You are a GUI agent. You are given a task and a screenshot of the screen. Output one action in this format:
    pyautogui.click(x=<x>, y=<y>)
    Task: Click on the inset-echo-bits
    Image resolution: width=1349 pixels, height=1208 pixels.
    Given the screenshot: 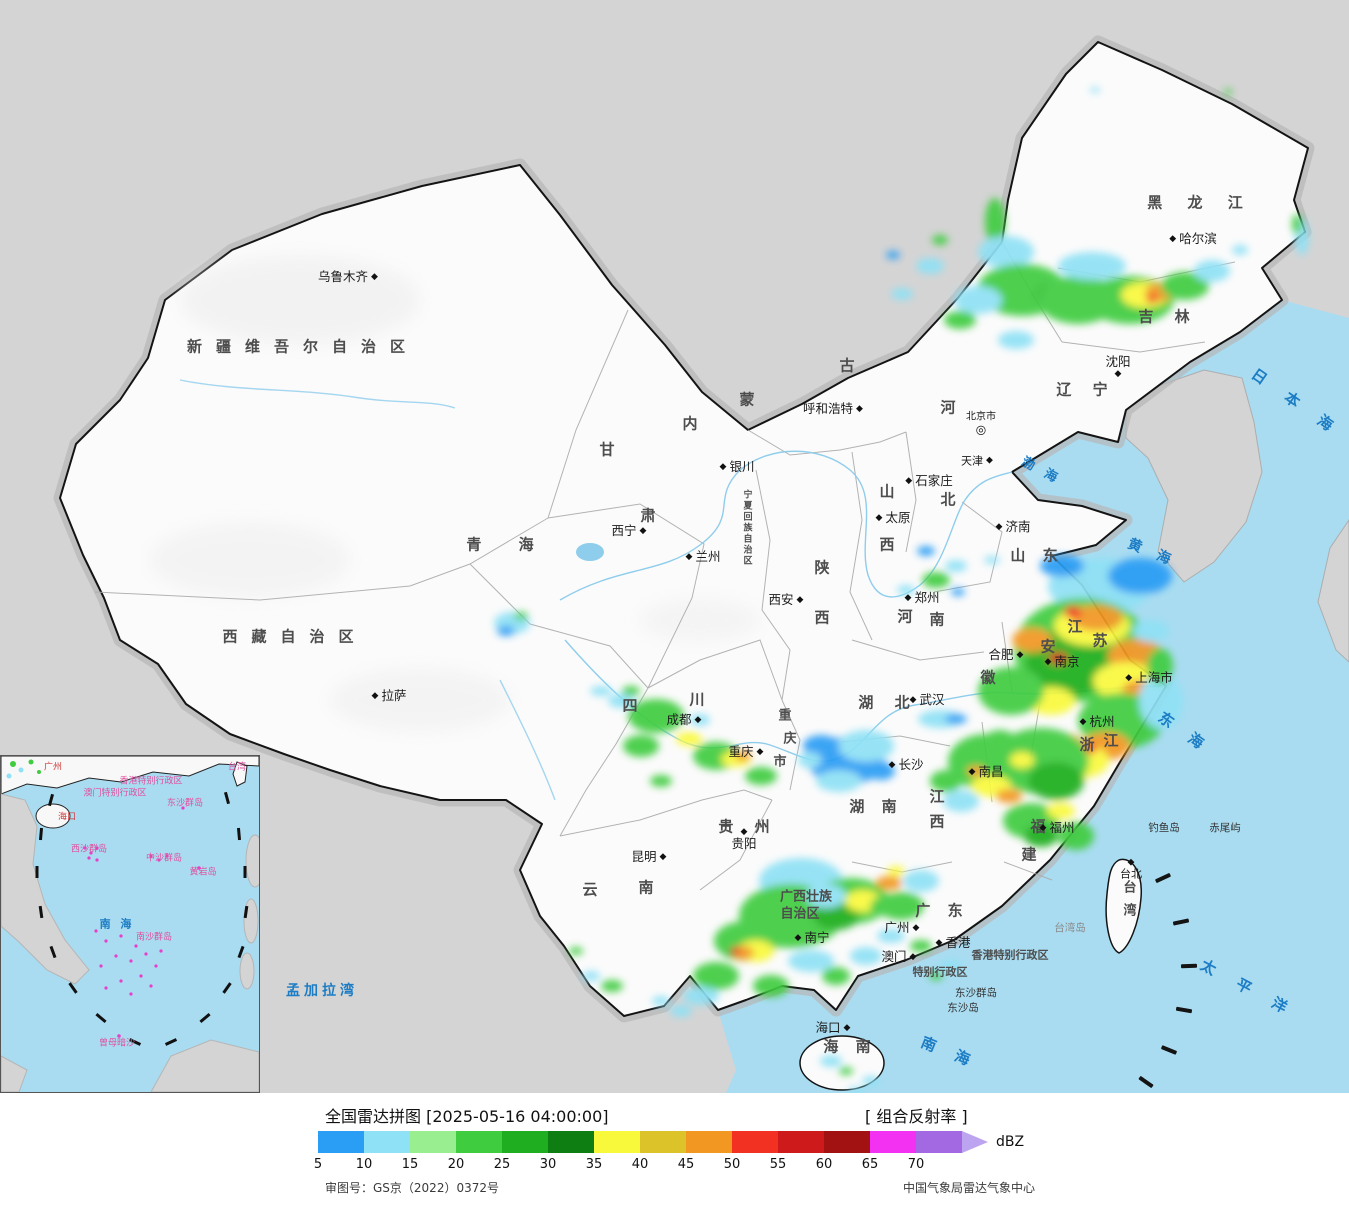 What is the action you would take?
    pyautogui.click(x=23, y=769)
    